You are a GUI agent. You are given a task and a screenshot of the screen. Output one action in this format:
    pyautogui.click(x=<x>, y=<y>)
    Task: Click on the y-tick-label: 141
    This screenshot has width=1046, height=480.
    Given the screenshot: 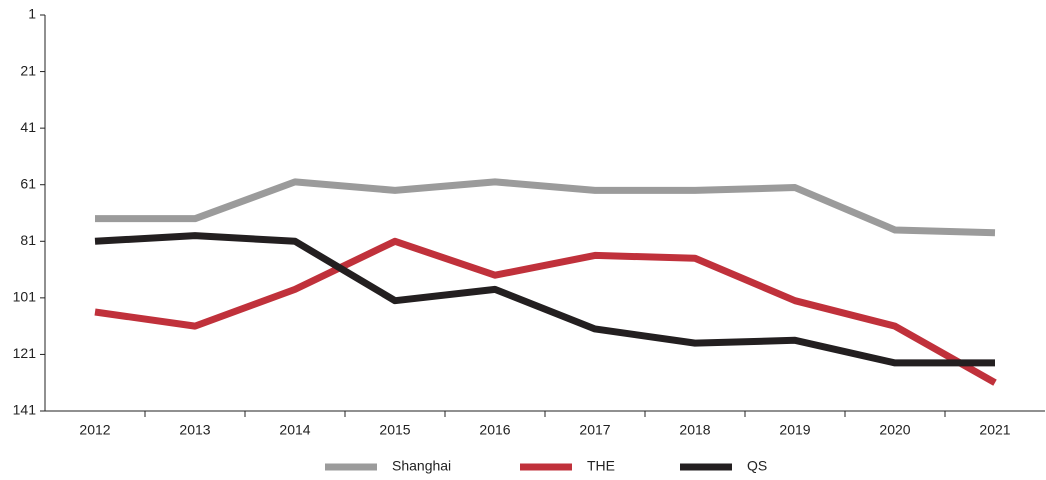 What is the action you would take?
    pyautogui.click(x=25, y=410)
    